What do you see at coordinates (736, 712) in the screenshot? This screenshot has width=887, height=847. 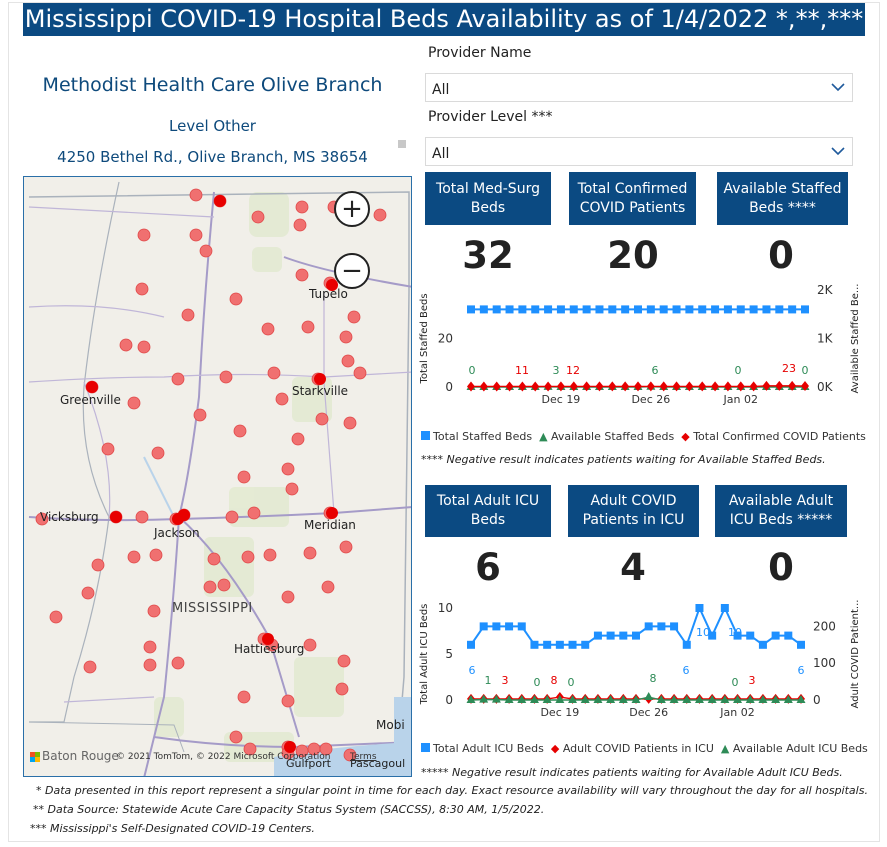 I see `x-tick-label: Jan 02` at bounding box center [736, 712].